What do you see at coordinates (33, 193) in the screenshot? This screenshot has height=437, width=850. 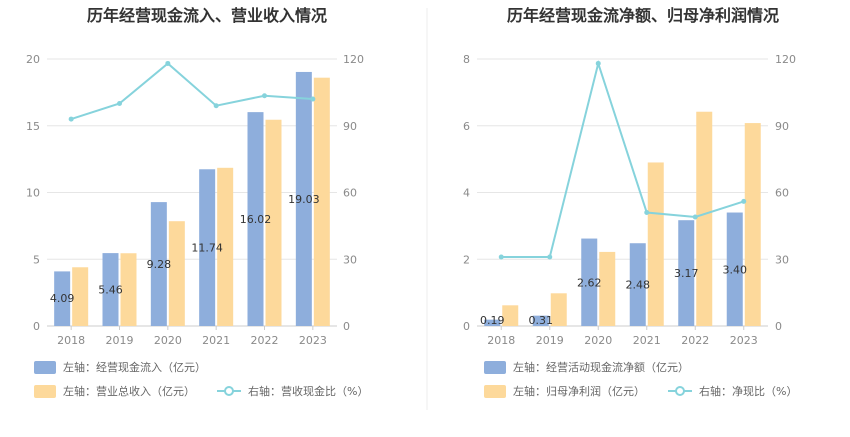 I see `left-axis-tick: 10` at bounding box center [33, 193].